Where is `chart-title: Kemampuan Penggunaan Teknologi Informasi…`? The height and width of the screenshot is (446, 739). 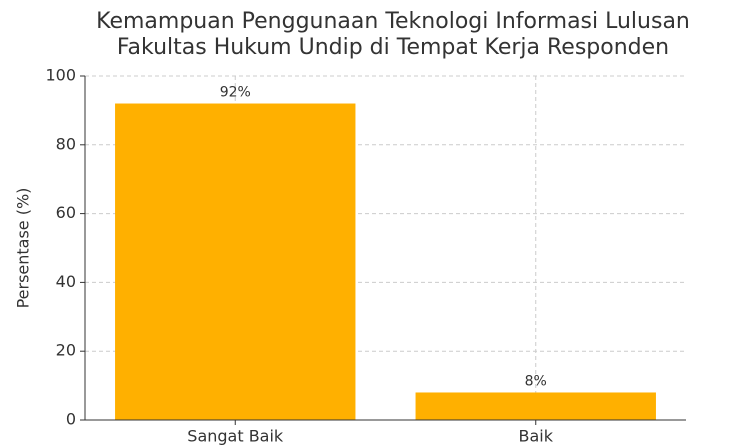
chart-title: Kemampuan Penggunaan Teknologi Informasi… is located at coordinates (393, 21).